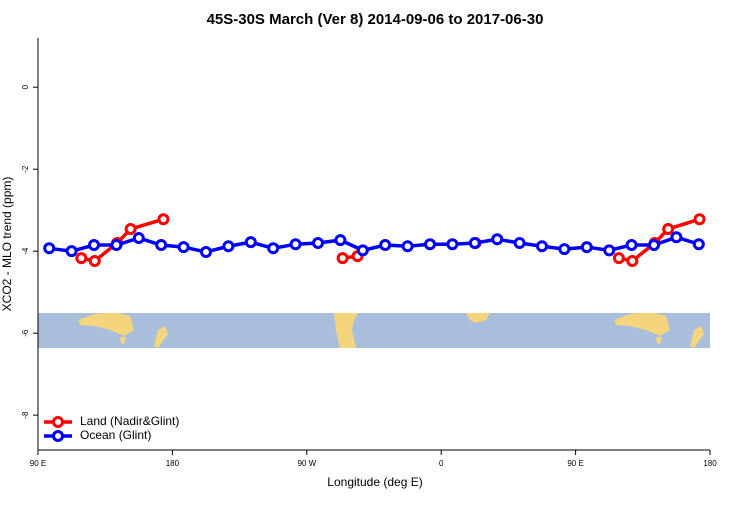 This screenshot has width=750, height=505. What do you see at coordinates (374, 244) in the screenshot?
I see `series-line` at bounding box center [374, 244].